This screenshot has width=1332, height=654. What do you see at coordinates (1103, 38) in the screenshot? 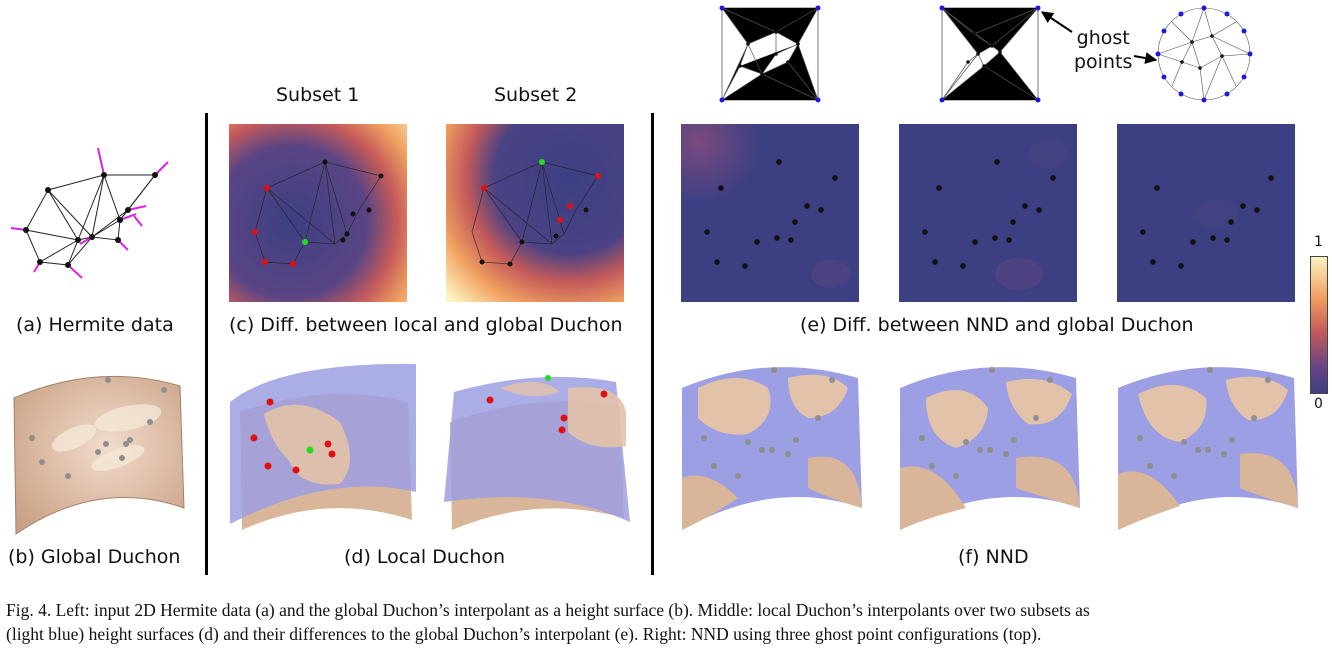
I see `ghost-annotation-line1: ghost` at bounding box center [1103, 38].